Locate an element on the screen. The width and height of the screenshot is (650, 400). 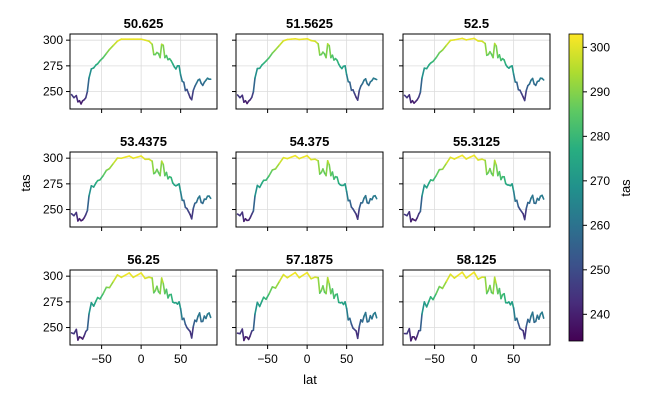
panel-3: 52.5 is located at coordinates (475, 64).